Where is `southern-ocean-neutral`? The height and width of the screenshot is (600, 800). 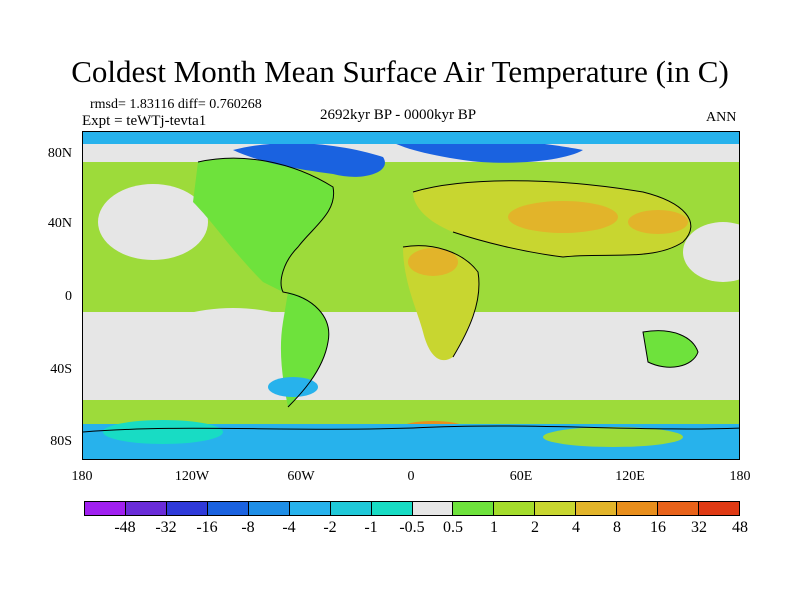
southern-ocean-neutral is located at coordinates (411, 381).